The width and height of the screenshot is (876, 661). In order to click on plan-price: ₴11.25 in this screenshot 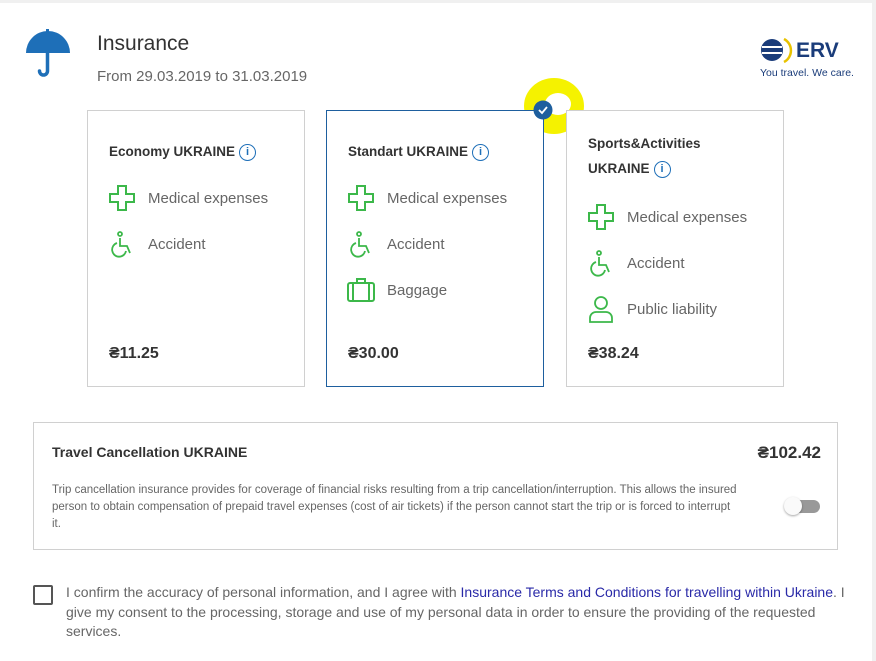, I will do `click(134, 353)`.